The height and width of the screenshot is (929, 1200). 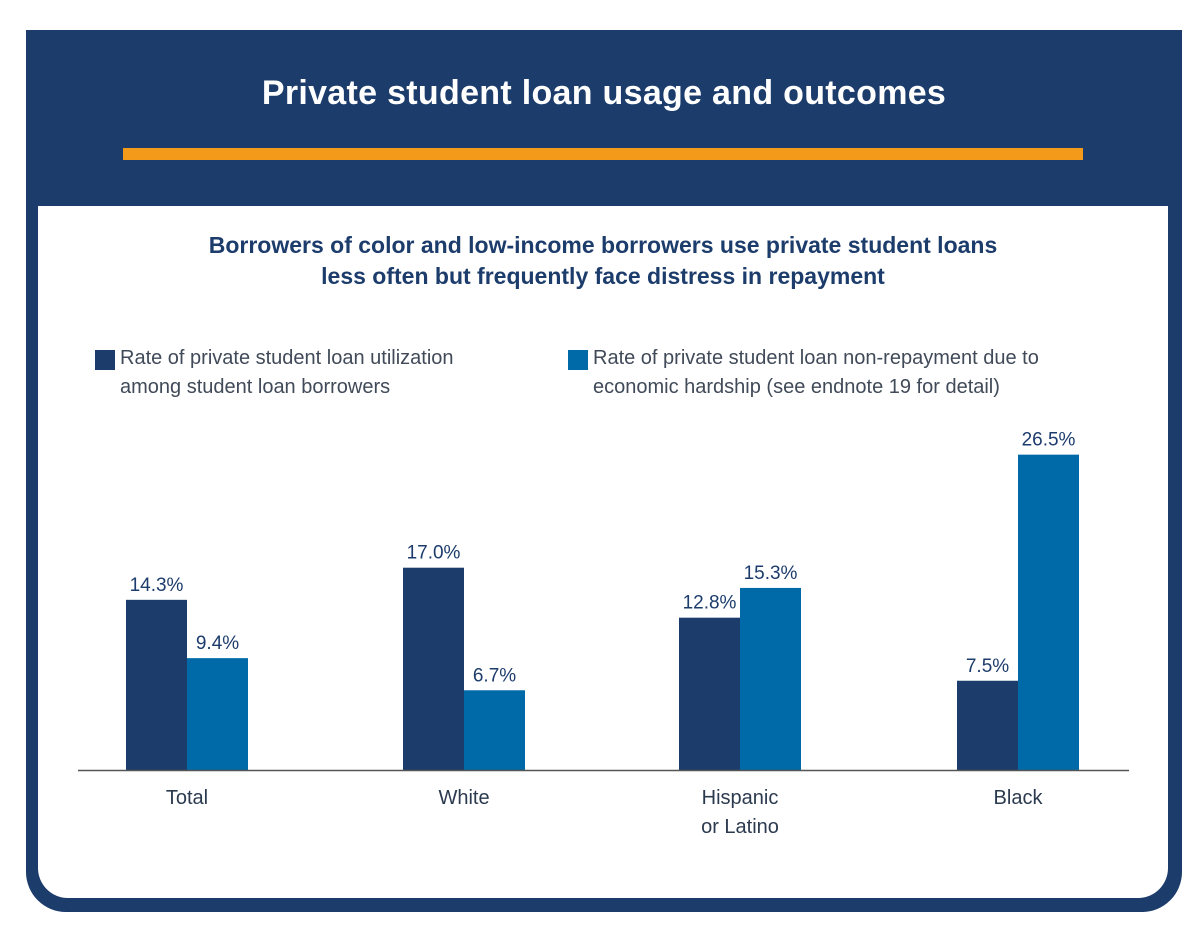 I want to click on data-label-utilization-0: 14.3%, so click(x=157, y=585).